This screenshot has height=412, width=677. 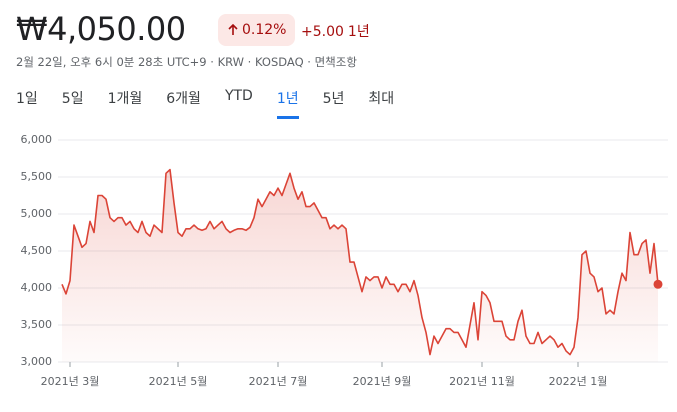 I want to click on range-tab: 최대, so click(x=381, y=99).